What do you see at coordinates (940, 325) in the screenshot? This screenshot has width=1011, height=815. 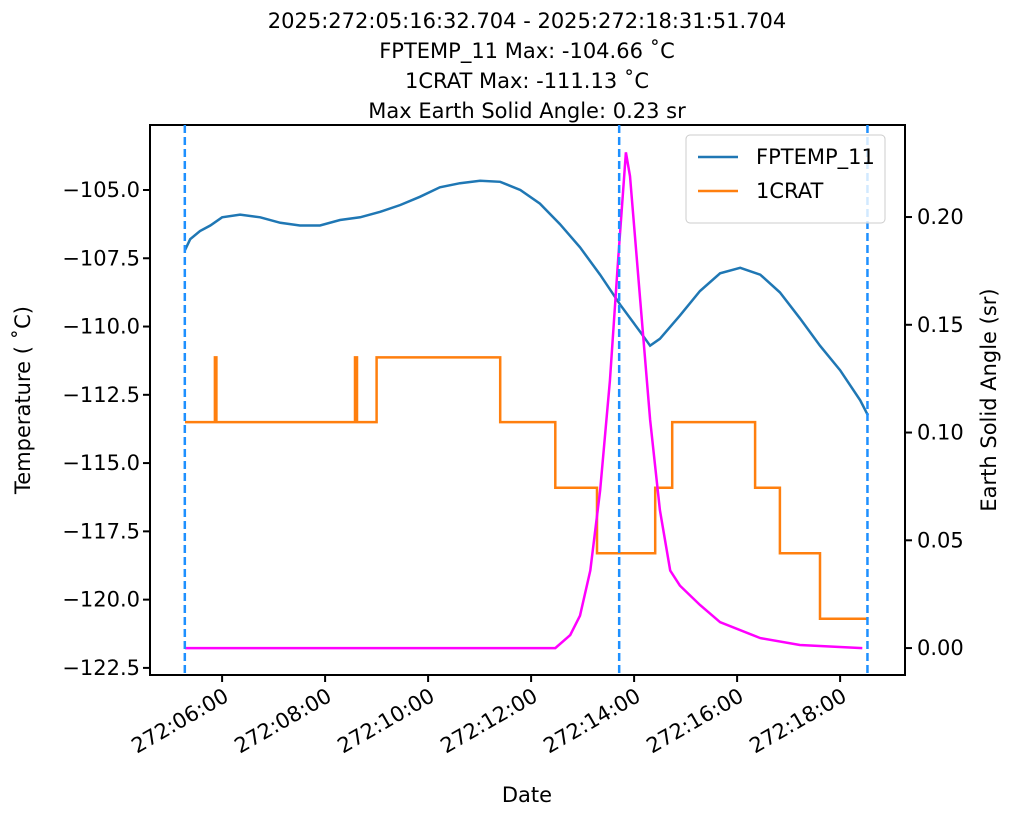 I see `y2-tick-label: 0.15` at bounding box center [940, 325].